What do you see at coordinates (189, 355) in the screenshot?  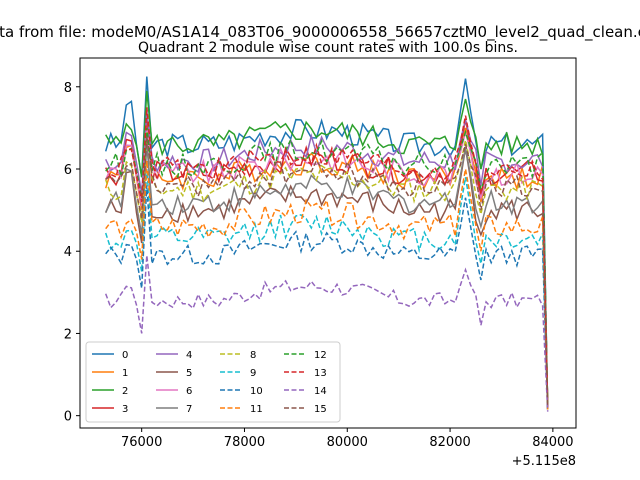 I see `legend-label-4: 4` at bounding box center [189, 355].